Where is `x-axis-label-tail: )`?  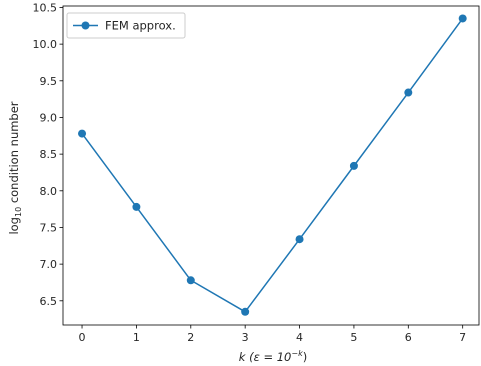 x-axis-label-tail: ) is located at coordinates (305, 357).